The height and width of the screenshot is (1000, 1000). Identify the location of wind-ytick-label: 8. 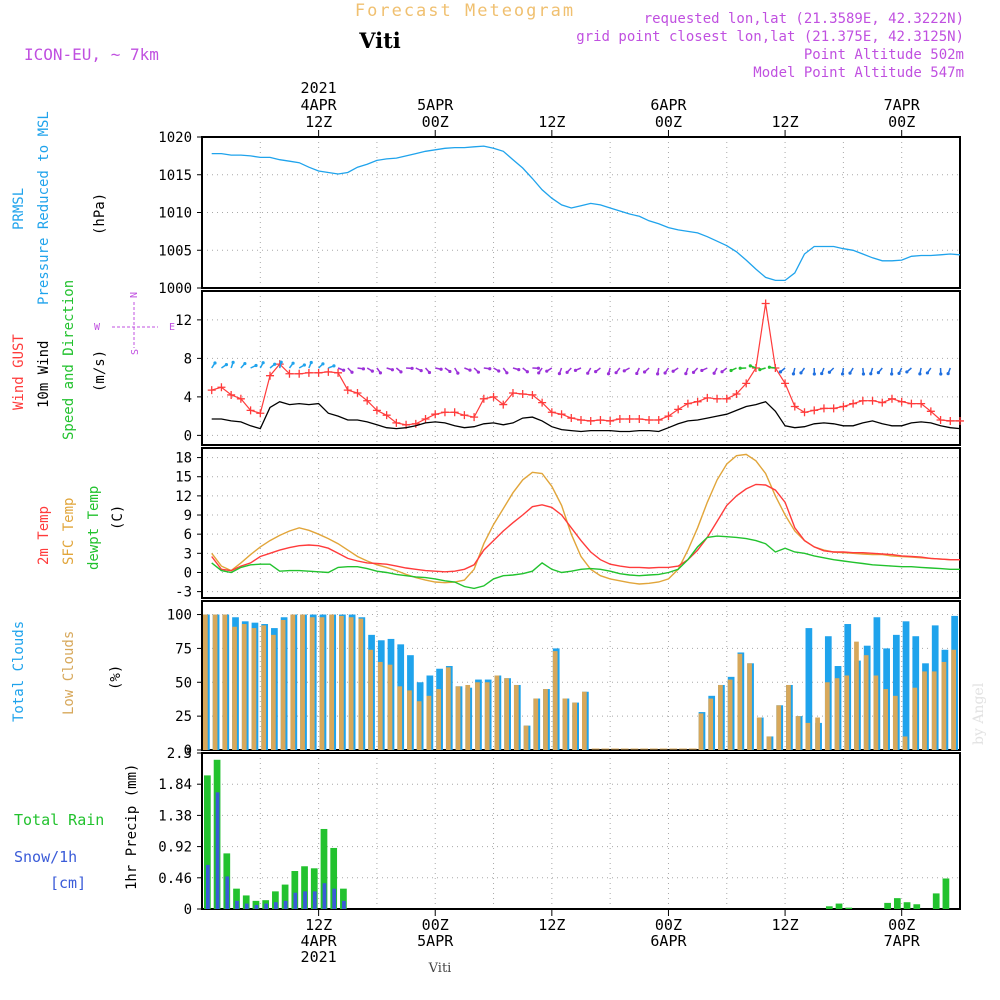
(188, 359).